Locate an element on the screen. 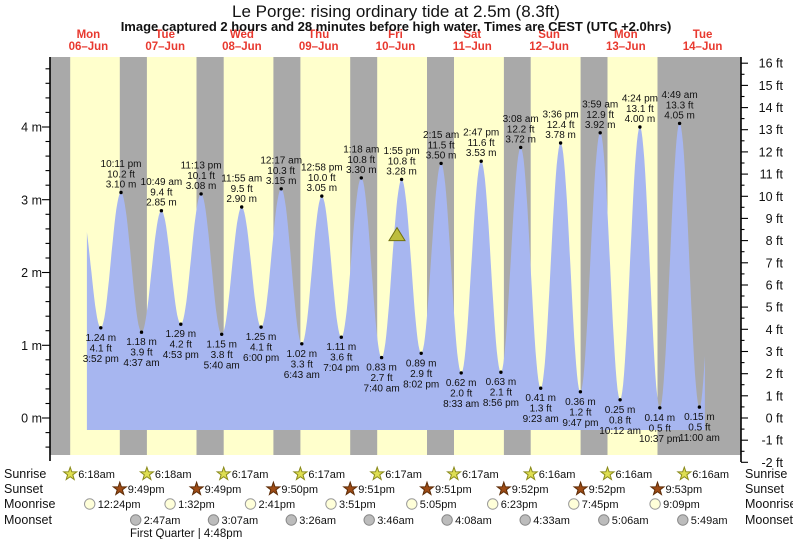 The image size is (793, 539). low-tide-feet: 2.7 ft is located at coordinates (381, 378).